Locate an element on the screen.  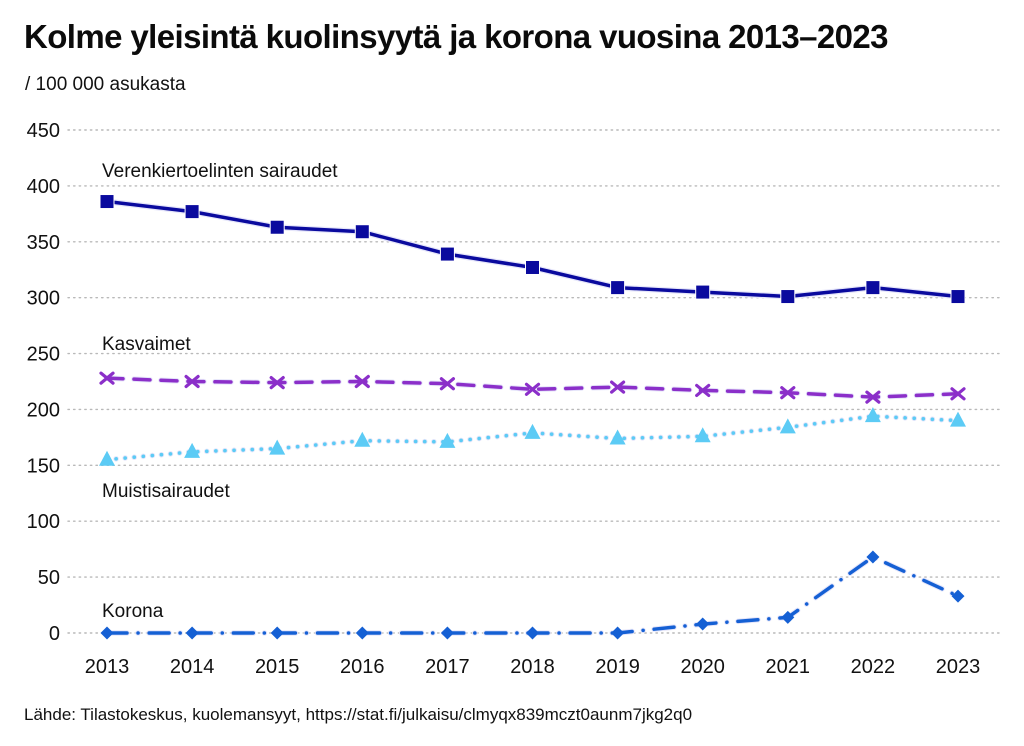
series-label: Korona is located at coordinates (133, 611).